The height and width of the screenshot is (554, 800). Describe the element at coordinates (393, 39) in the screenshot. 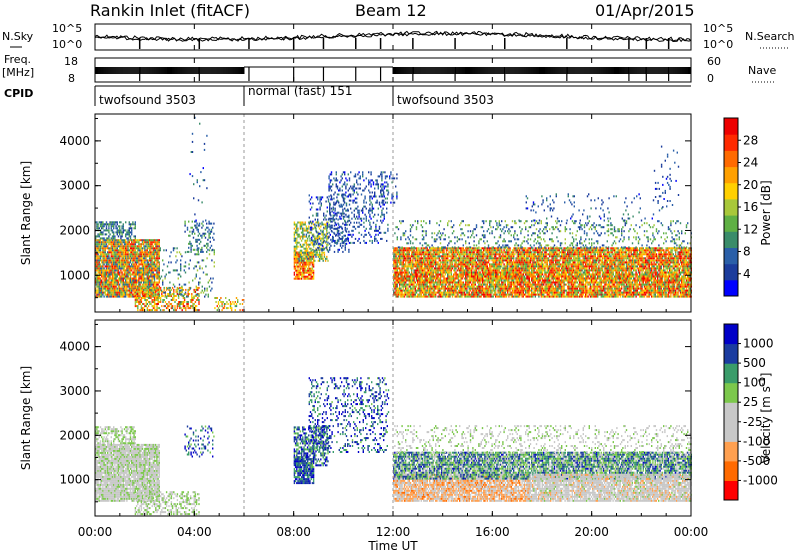

I see `noise-traces` at that location.